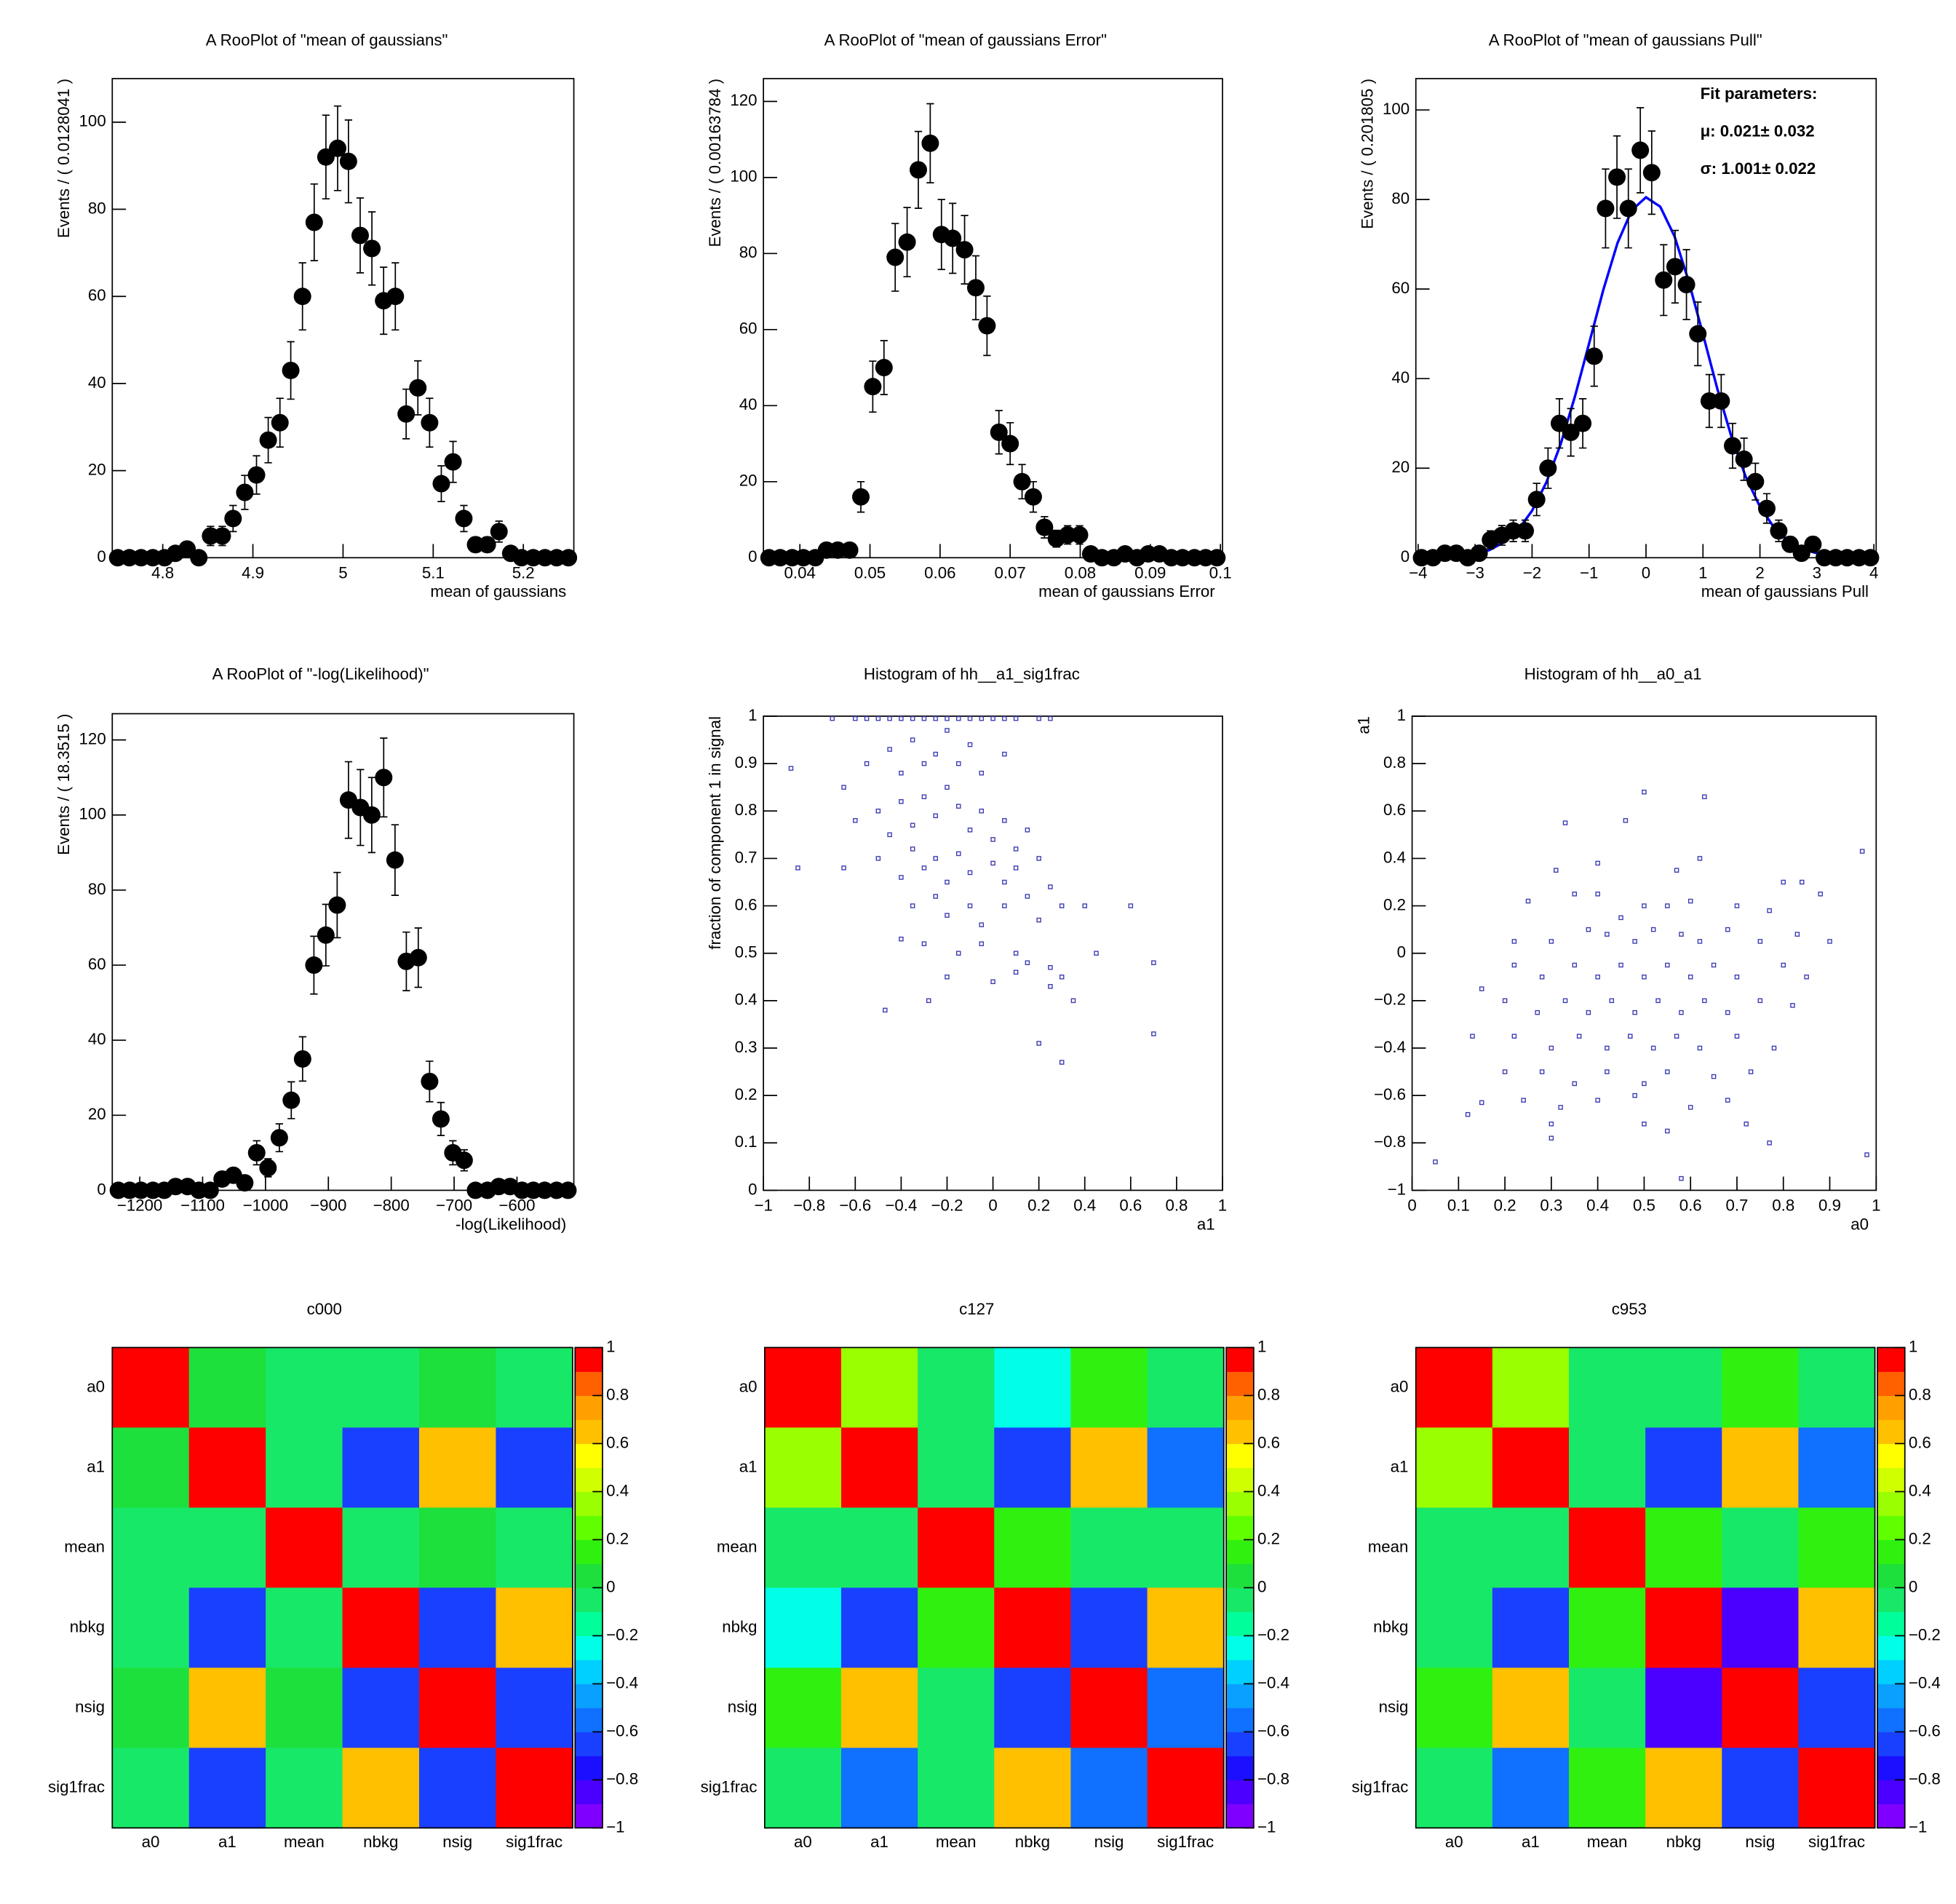  What do you see at coordinates (1130, 1206) in the screenshot?
I see `x-tick-label: 0.6` at bounding box center [1130, 1206].